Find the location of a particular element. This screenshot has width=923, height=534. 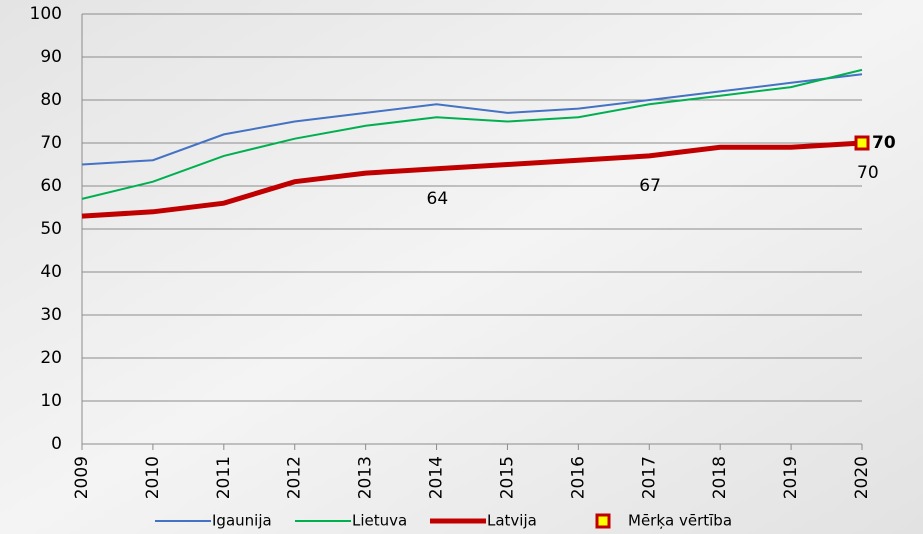

legend-label: Mērķa vērtība is located at coordinates (680, 521).